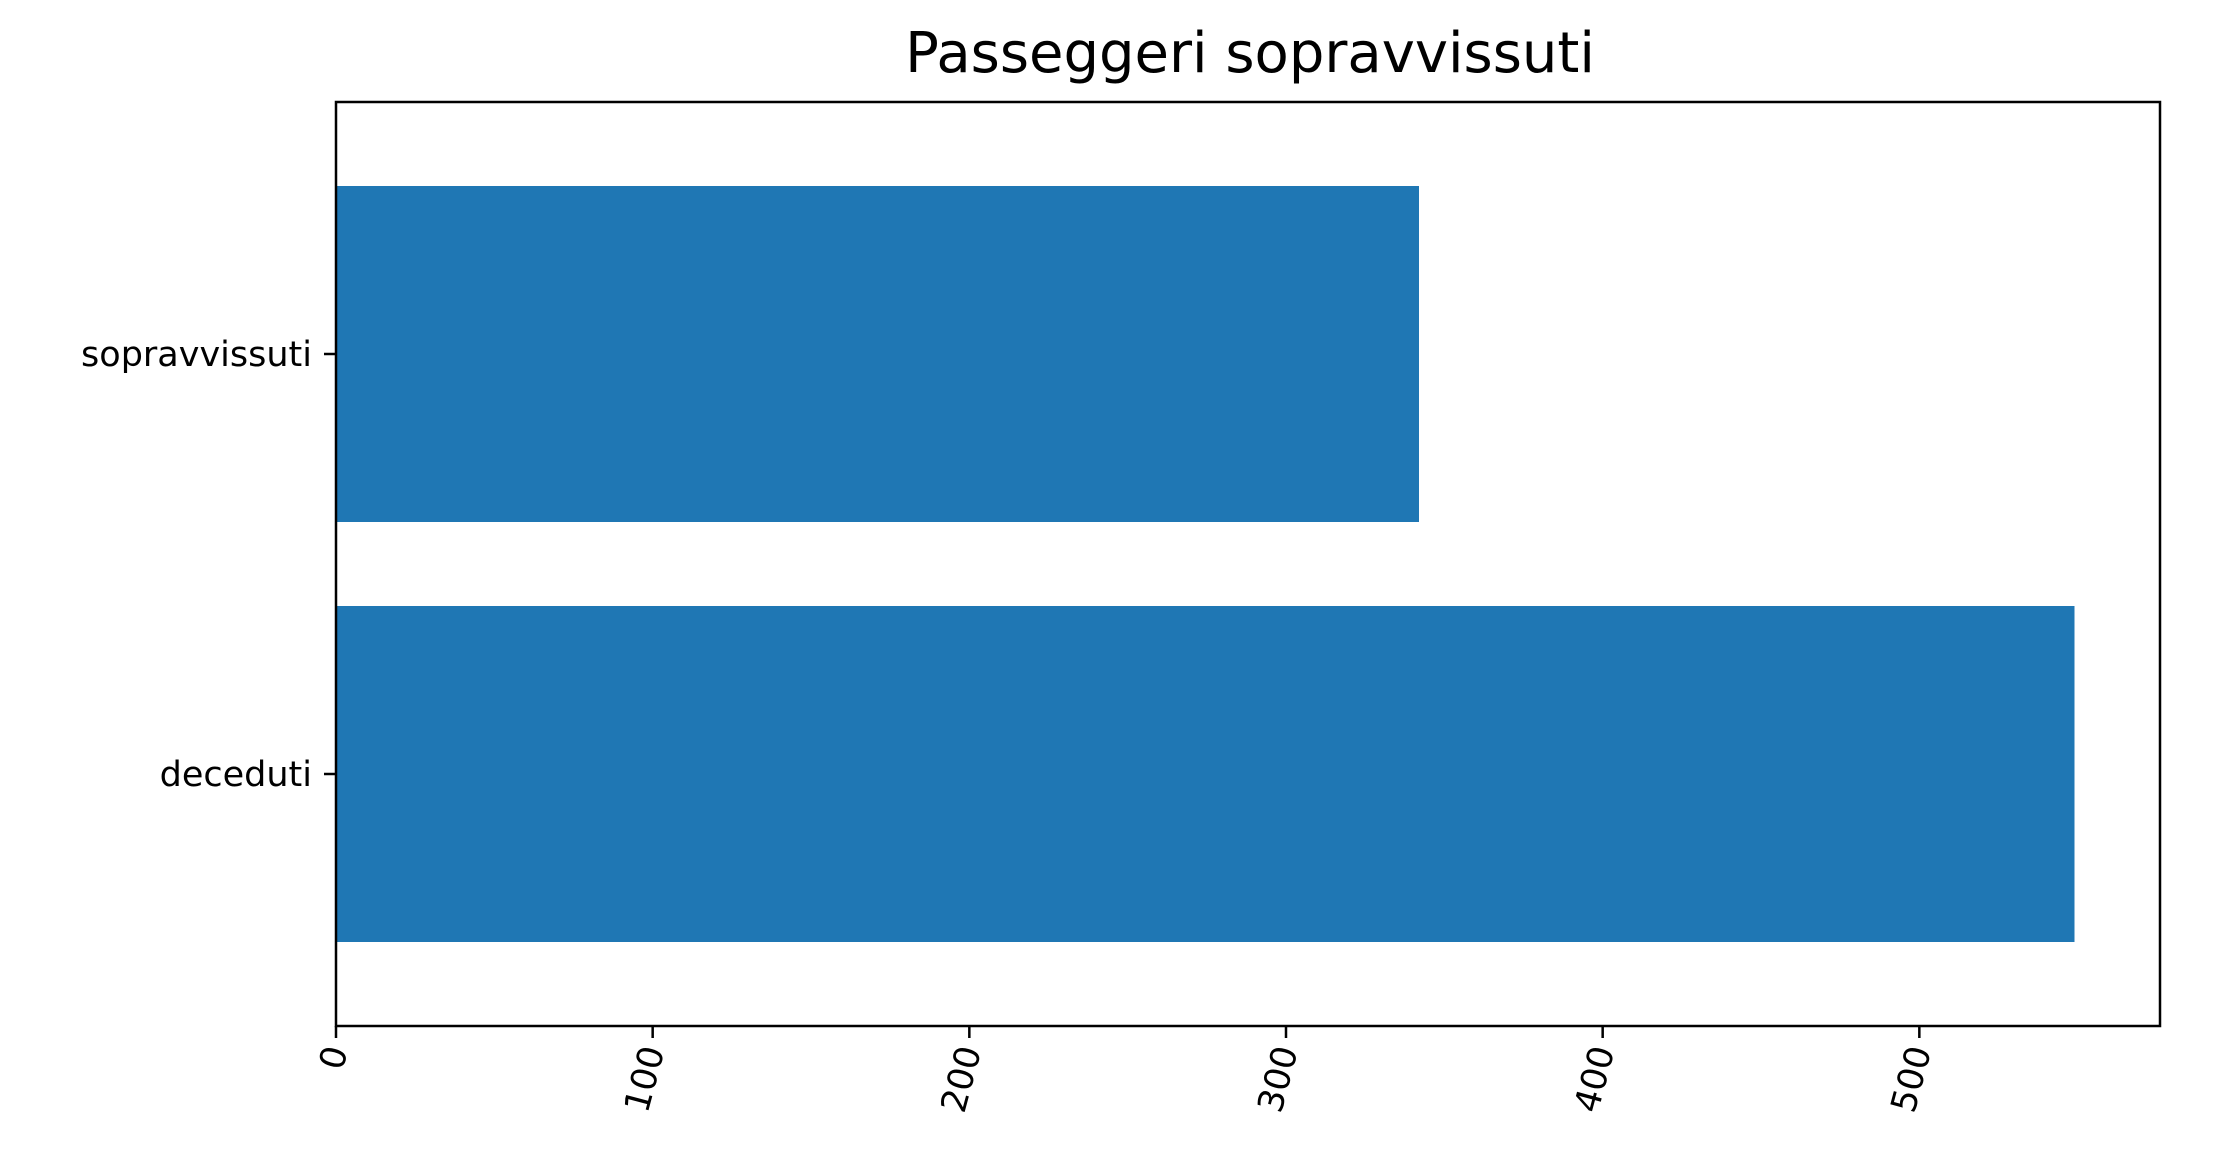 This screenshot has height=1172, width=2223. Describe the element at coordinates (1250, 53) in the screenshot. I see `chart-title: Passeggeri sopravvissuti` at that location.